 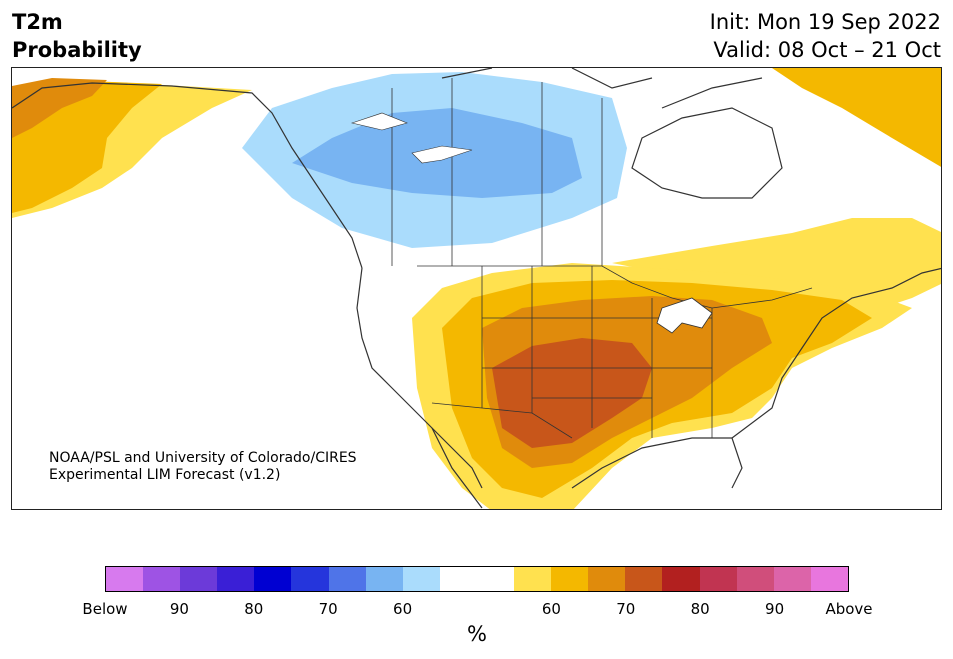 I want to click on colorbar-units: %, so click(x=477, y=634).